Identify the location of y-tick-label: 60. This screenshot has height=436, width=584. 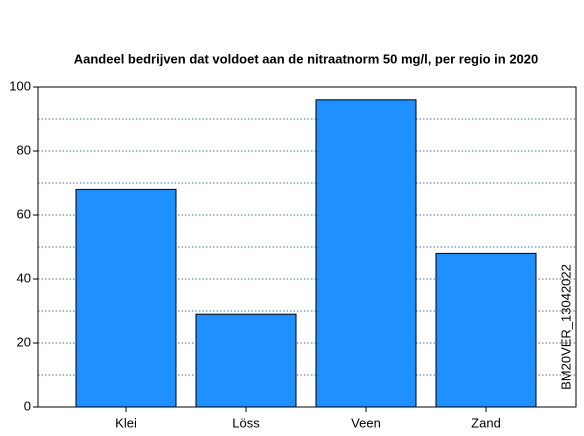
(24, 213).